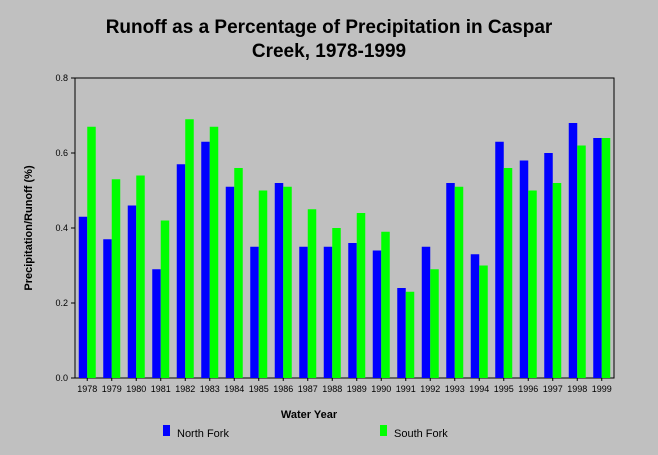 This screenshot has width=658, height=455. Describe the element at coordinates (136, 389) in the screenshot. I see `x-tick-label: 1980` at that location.